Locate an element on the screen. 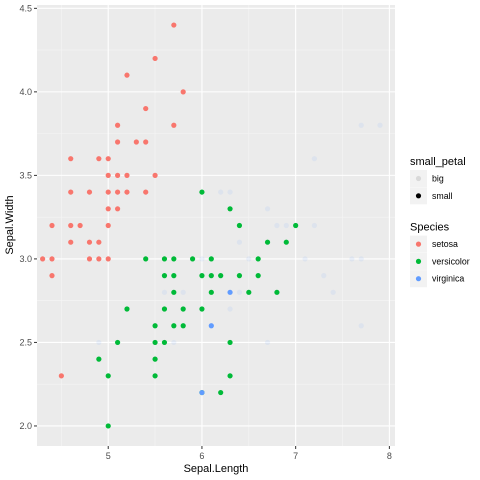  legend-label-versicolor: versicolor is located at coordinates (451, 261).